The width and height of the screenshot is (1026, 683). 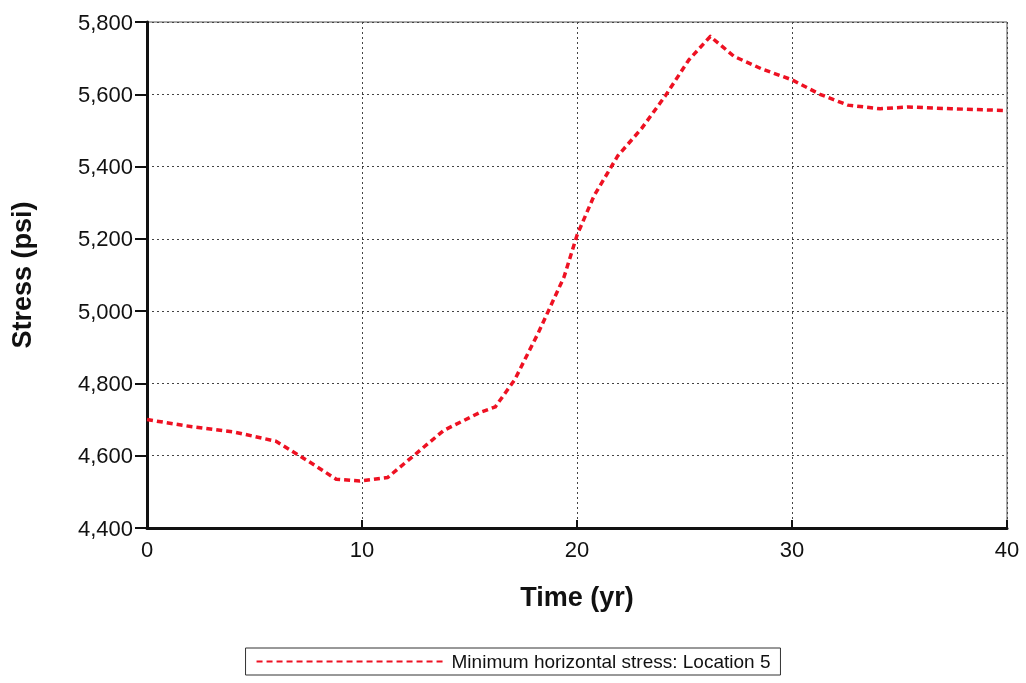 What do you see at coordinates (105, 383) in the screenshot?
I see `y-tick-label: 4,800` at bounding box center [105, 383].